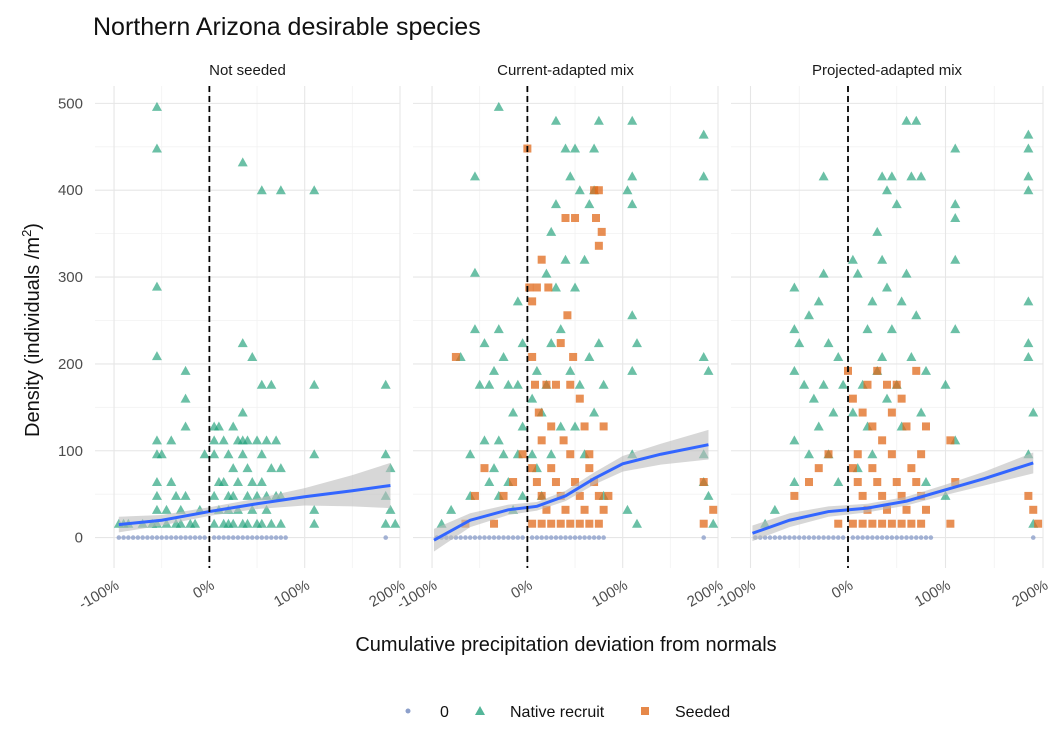 The image size is (1050, 750). Describe the element at coordinates (480, 710) in the screenshot. I see `legend-key-native-recruit` at that location.